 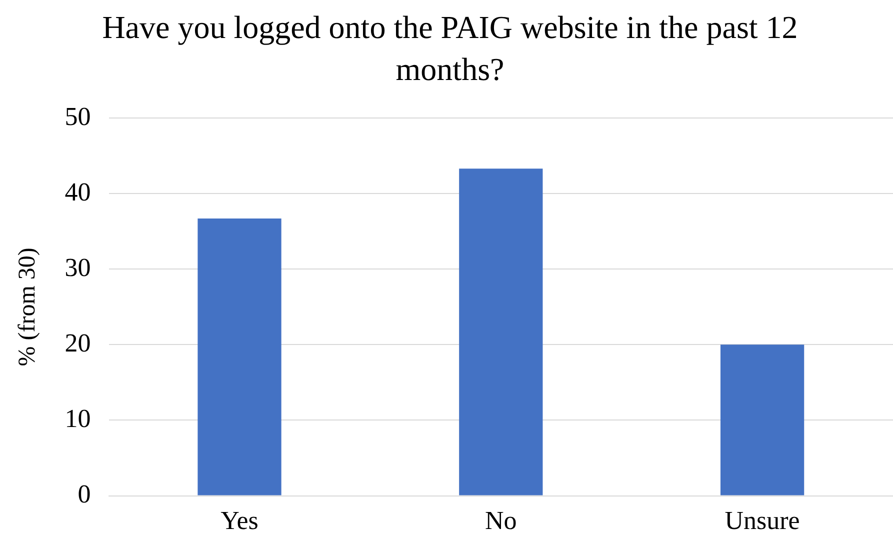 What do you see at coordinates (450, 48) in the screenshot?
I see `chart-title: Have you logged onto the PAIG website in the past 12 months?` at bounding box center [450, 48].